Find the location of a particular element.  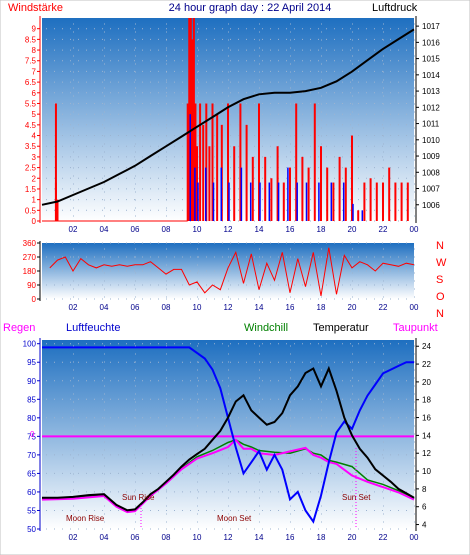

y2-tick-label: 1006 is located at coordinates (431, 205).